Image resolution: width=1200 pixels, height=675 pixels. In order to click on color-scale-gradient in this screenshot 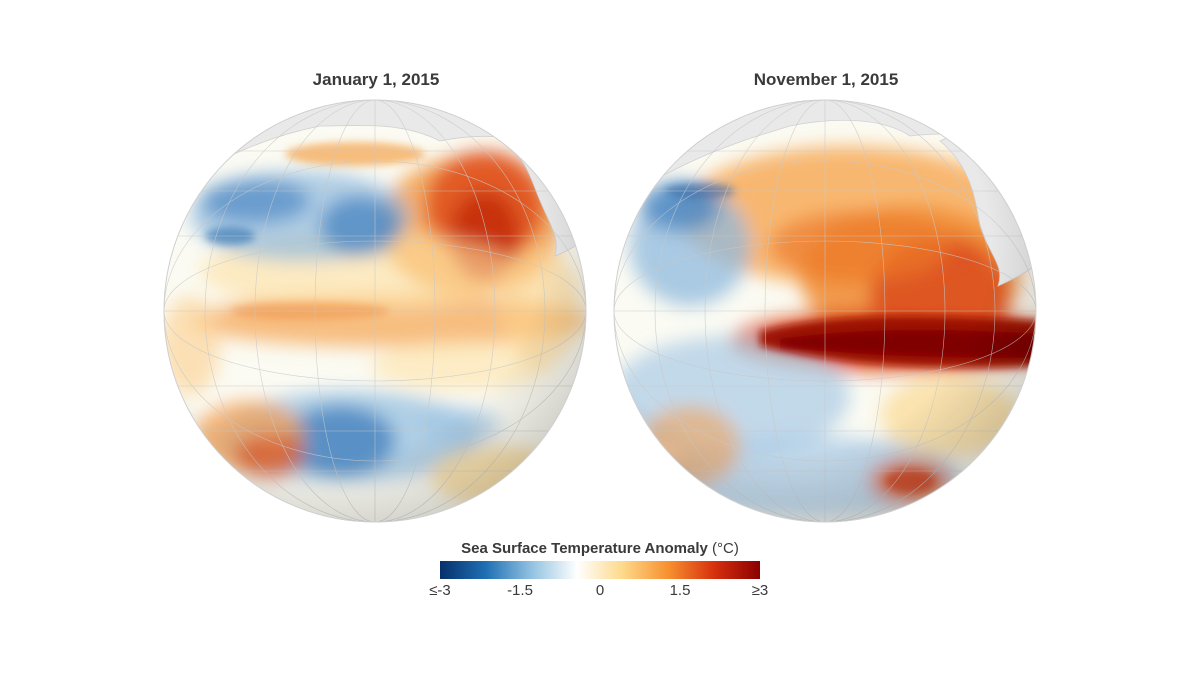, I will do `click(600, 570)`.